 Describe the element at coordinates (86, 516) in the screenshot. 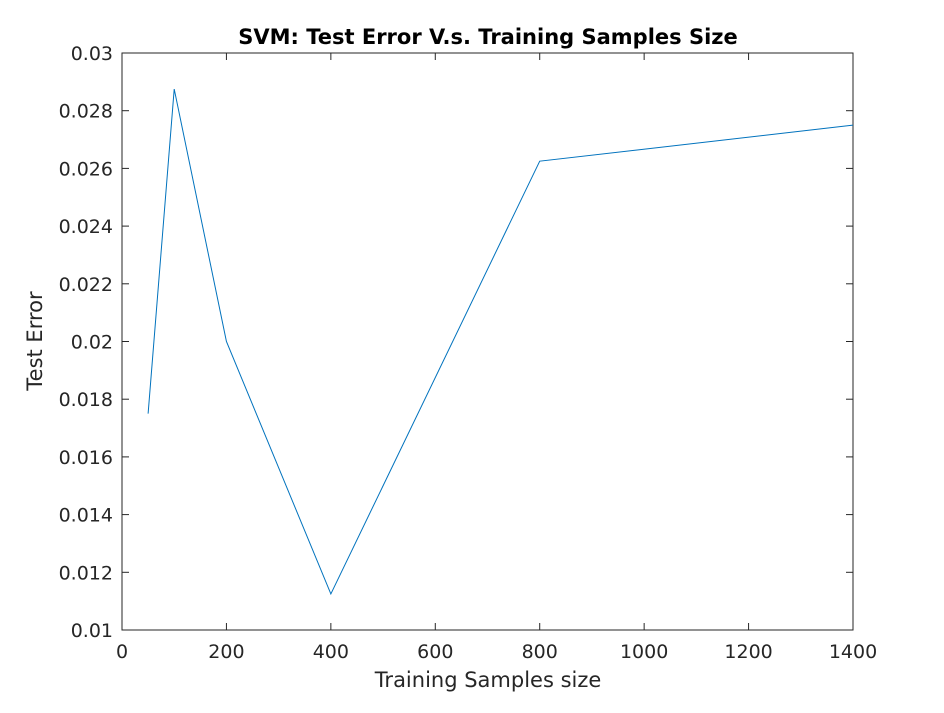

I see `y-tick-label: 0.014` at that location.